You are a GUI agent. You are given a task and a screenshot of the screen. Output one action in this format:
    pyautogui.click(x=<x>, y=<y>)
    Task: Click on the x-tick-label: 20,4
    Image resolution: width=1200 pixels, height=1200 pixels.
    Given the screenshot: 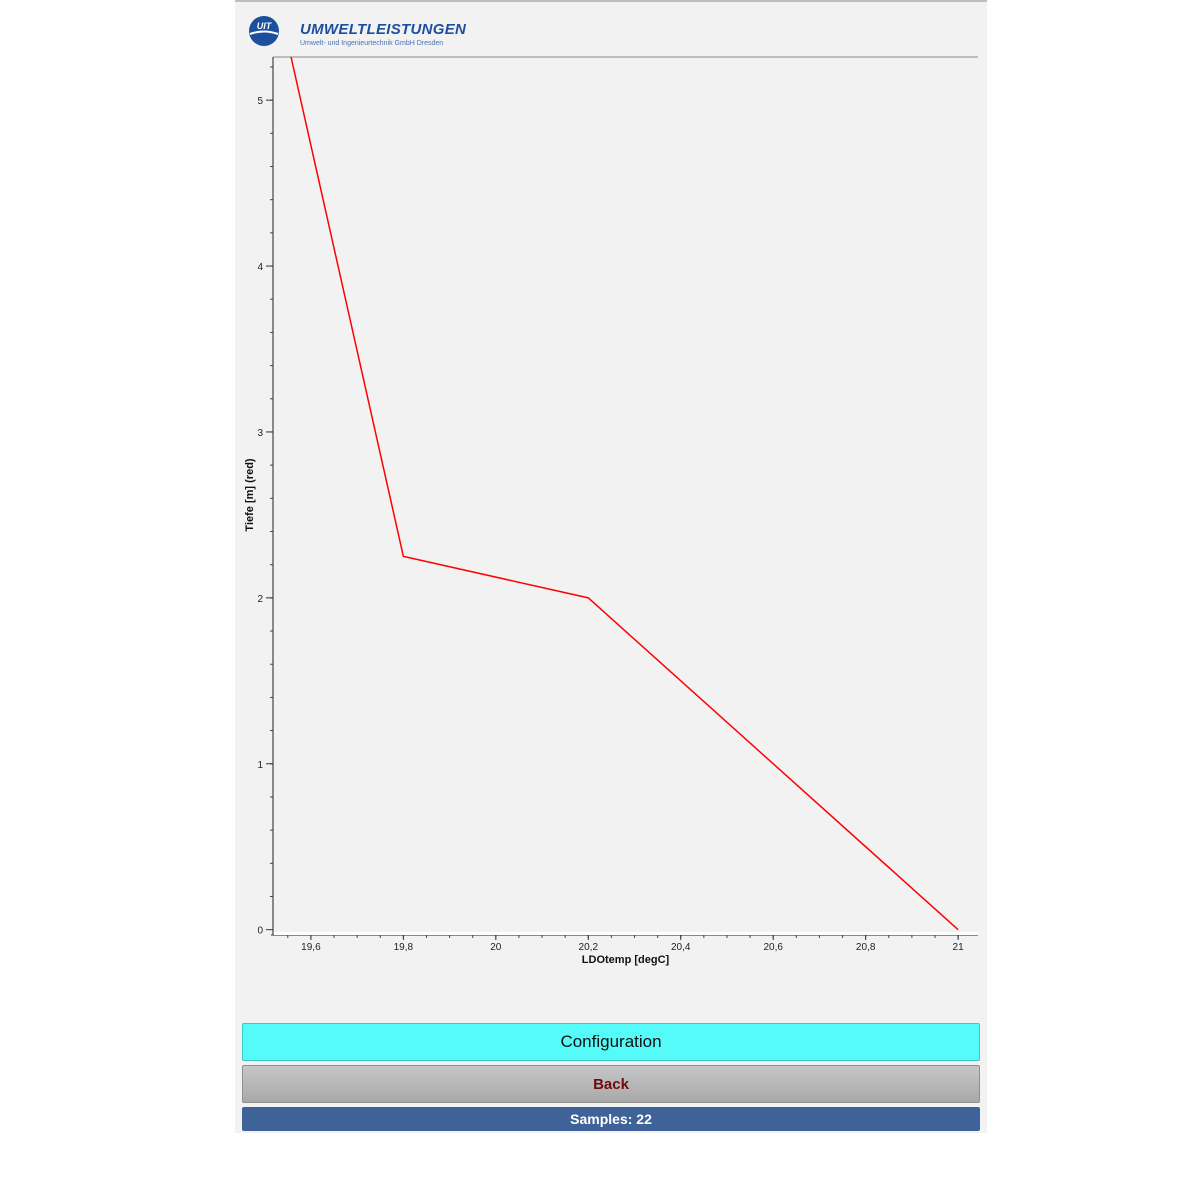 What is the action you would take?
    pyautogui.click(x=681, y=947)
    